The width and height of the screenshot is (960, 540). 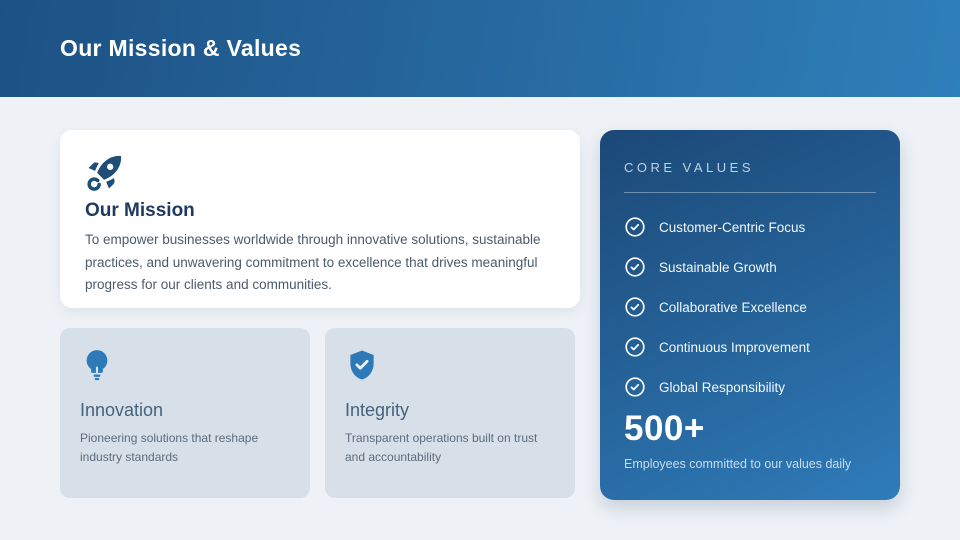 I want to click on core-value-item: Global Responsibility, so click(x=750, y=387).